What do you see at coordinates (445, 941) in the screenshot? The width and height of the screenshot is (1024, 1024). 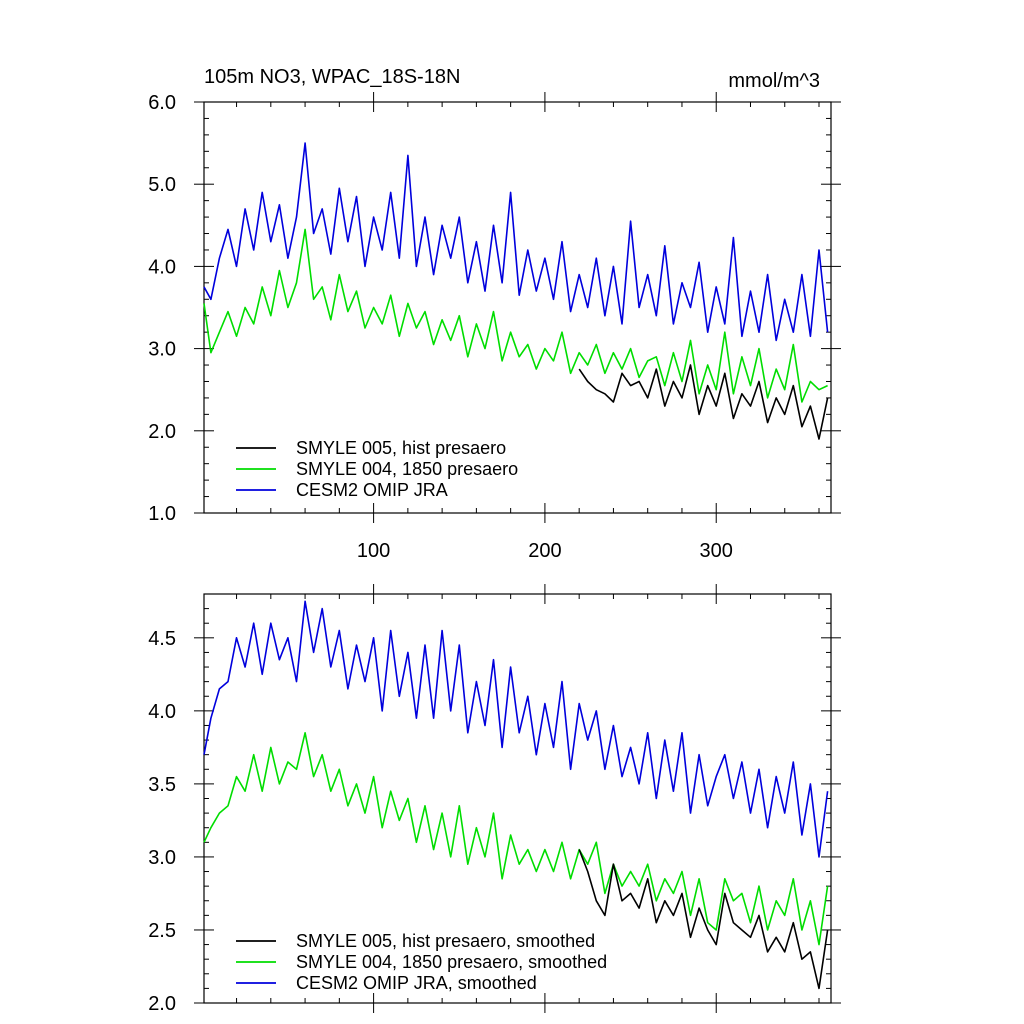 I see `legend-label: SMYLE 005, hist presaero, smoothed` at bounding box center [445, 941].